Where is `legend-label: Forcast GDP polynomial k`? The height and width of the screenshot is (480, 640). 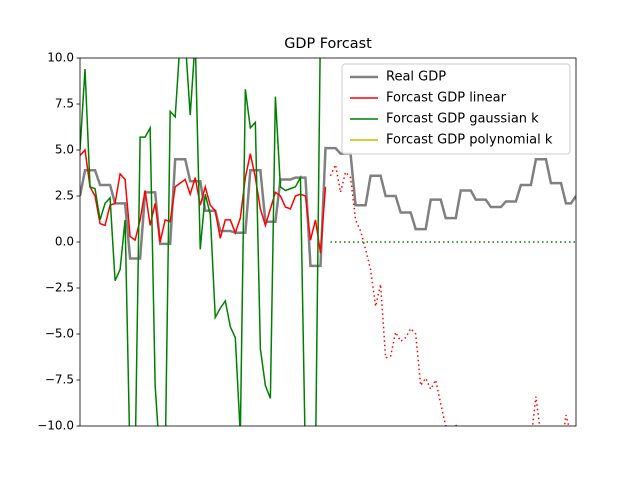 legend-label: Forcast GDP polynomial k is located at coordinates (469, 140).